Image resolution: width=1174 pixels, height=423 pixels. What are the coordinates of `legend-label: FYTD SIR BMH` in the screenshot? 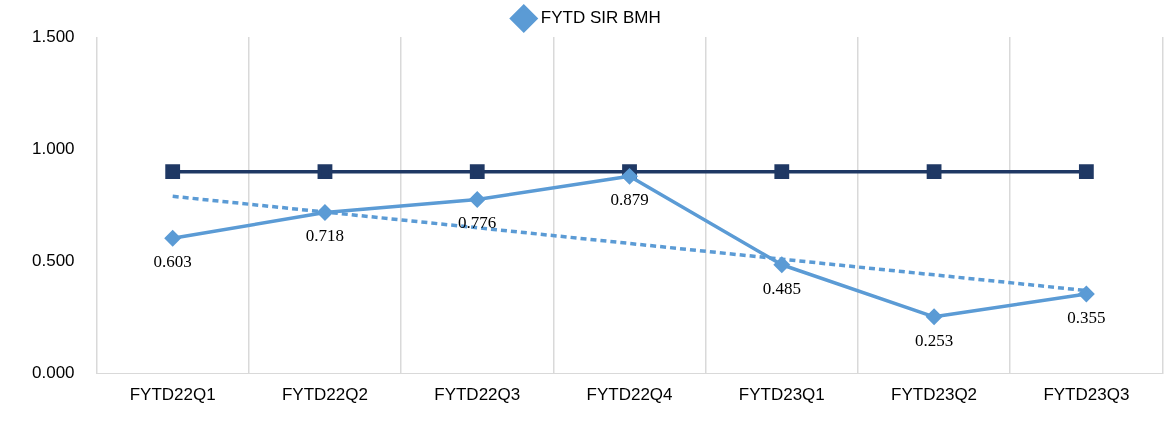 It's located at (600, 18).